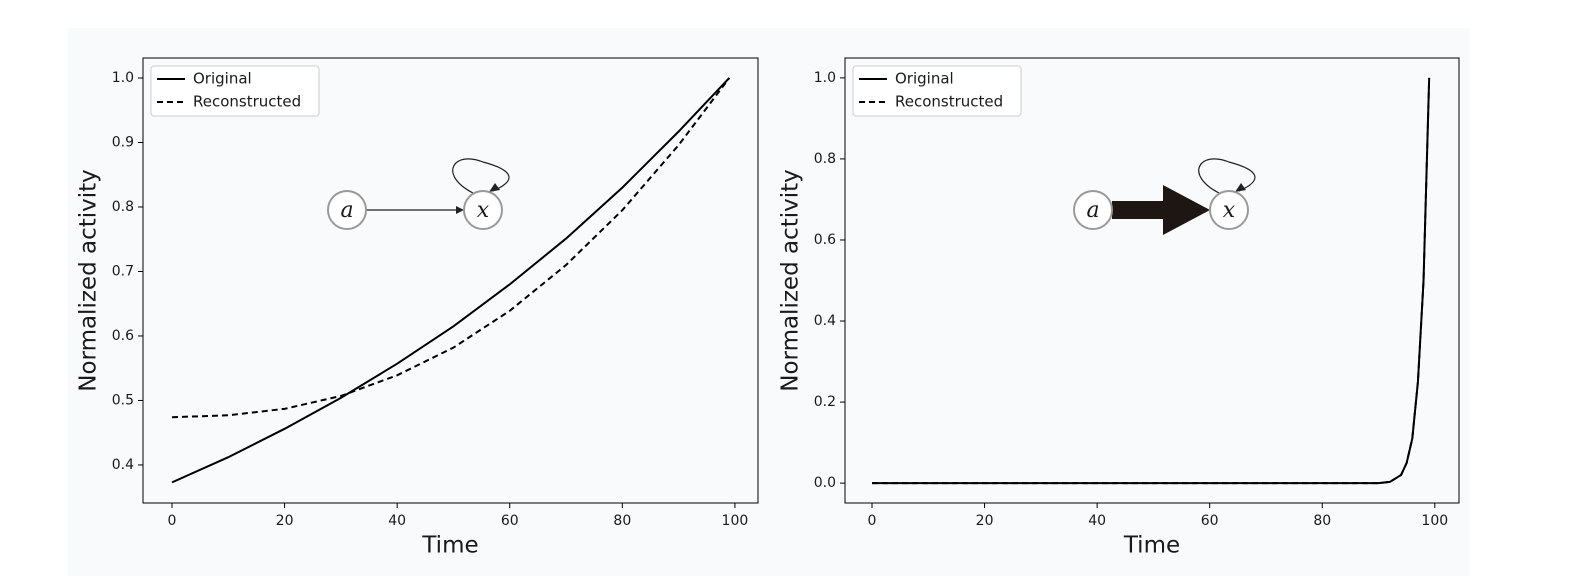 This screenshot has width=1594, height=580. Describe the element at coordinates (825, 402) in the screenshot. I see `y-tick-label: 0.2` at that location.